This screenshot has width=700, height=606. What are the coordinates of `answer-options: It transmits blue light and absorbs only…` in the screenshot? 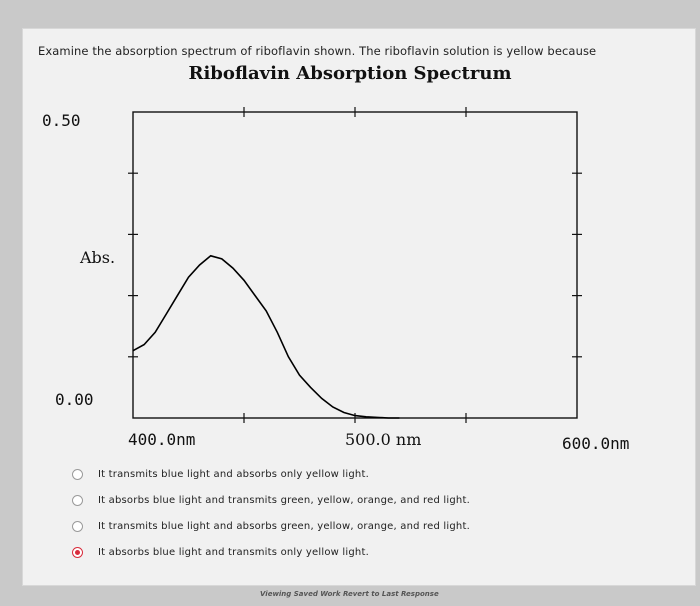 It's located at (372, 515).